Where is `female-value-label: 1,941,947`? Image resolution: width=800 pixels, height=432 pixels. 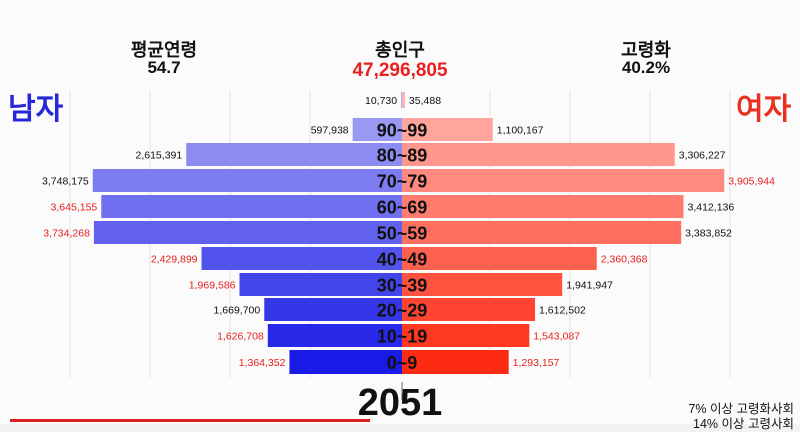
female-value-label: 1,941,947 is located at coordinates (589, 286).